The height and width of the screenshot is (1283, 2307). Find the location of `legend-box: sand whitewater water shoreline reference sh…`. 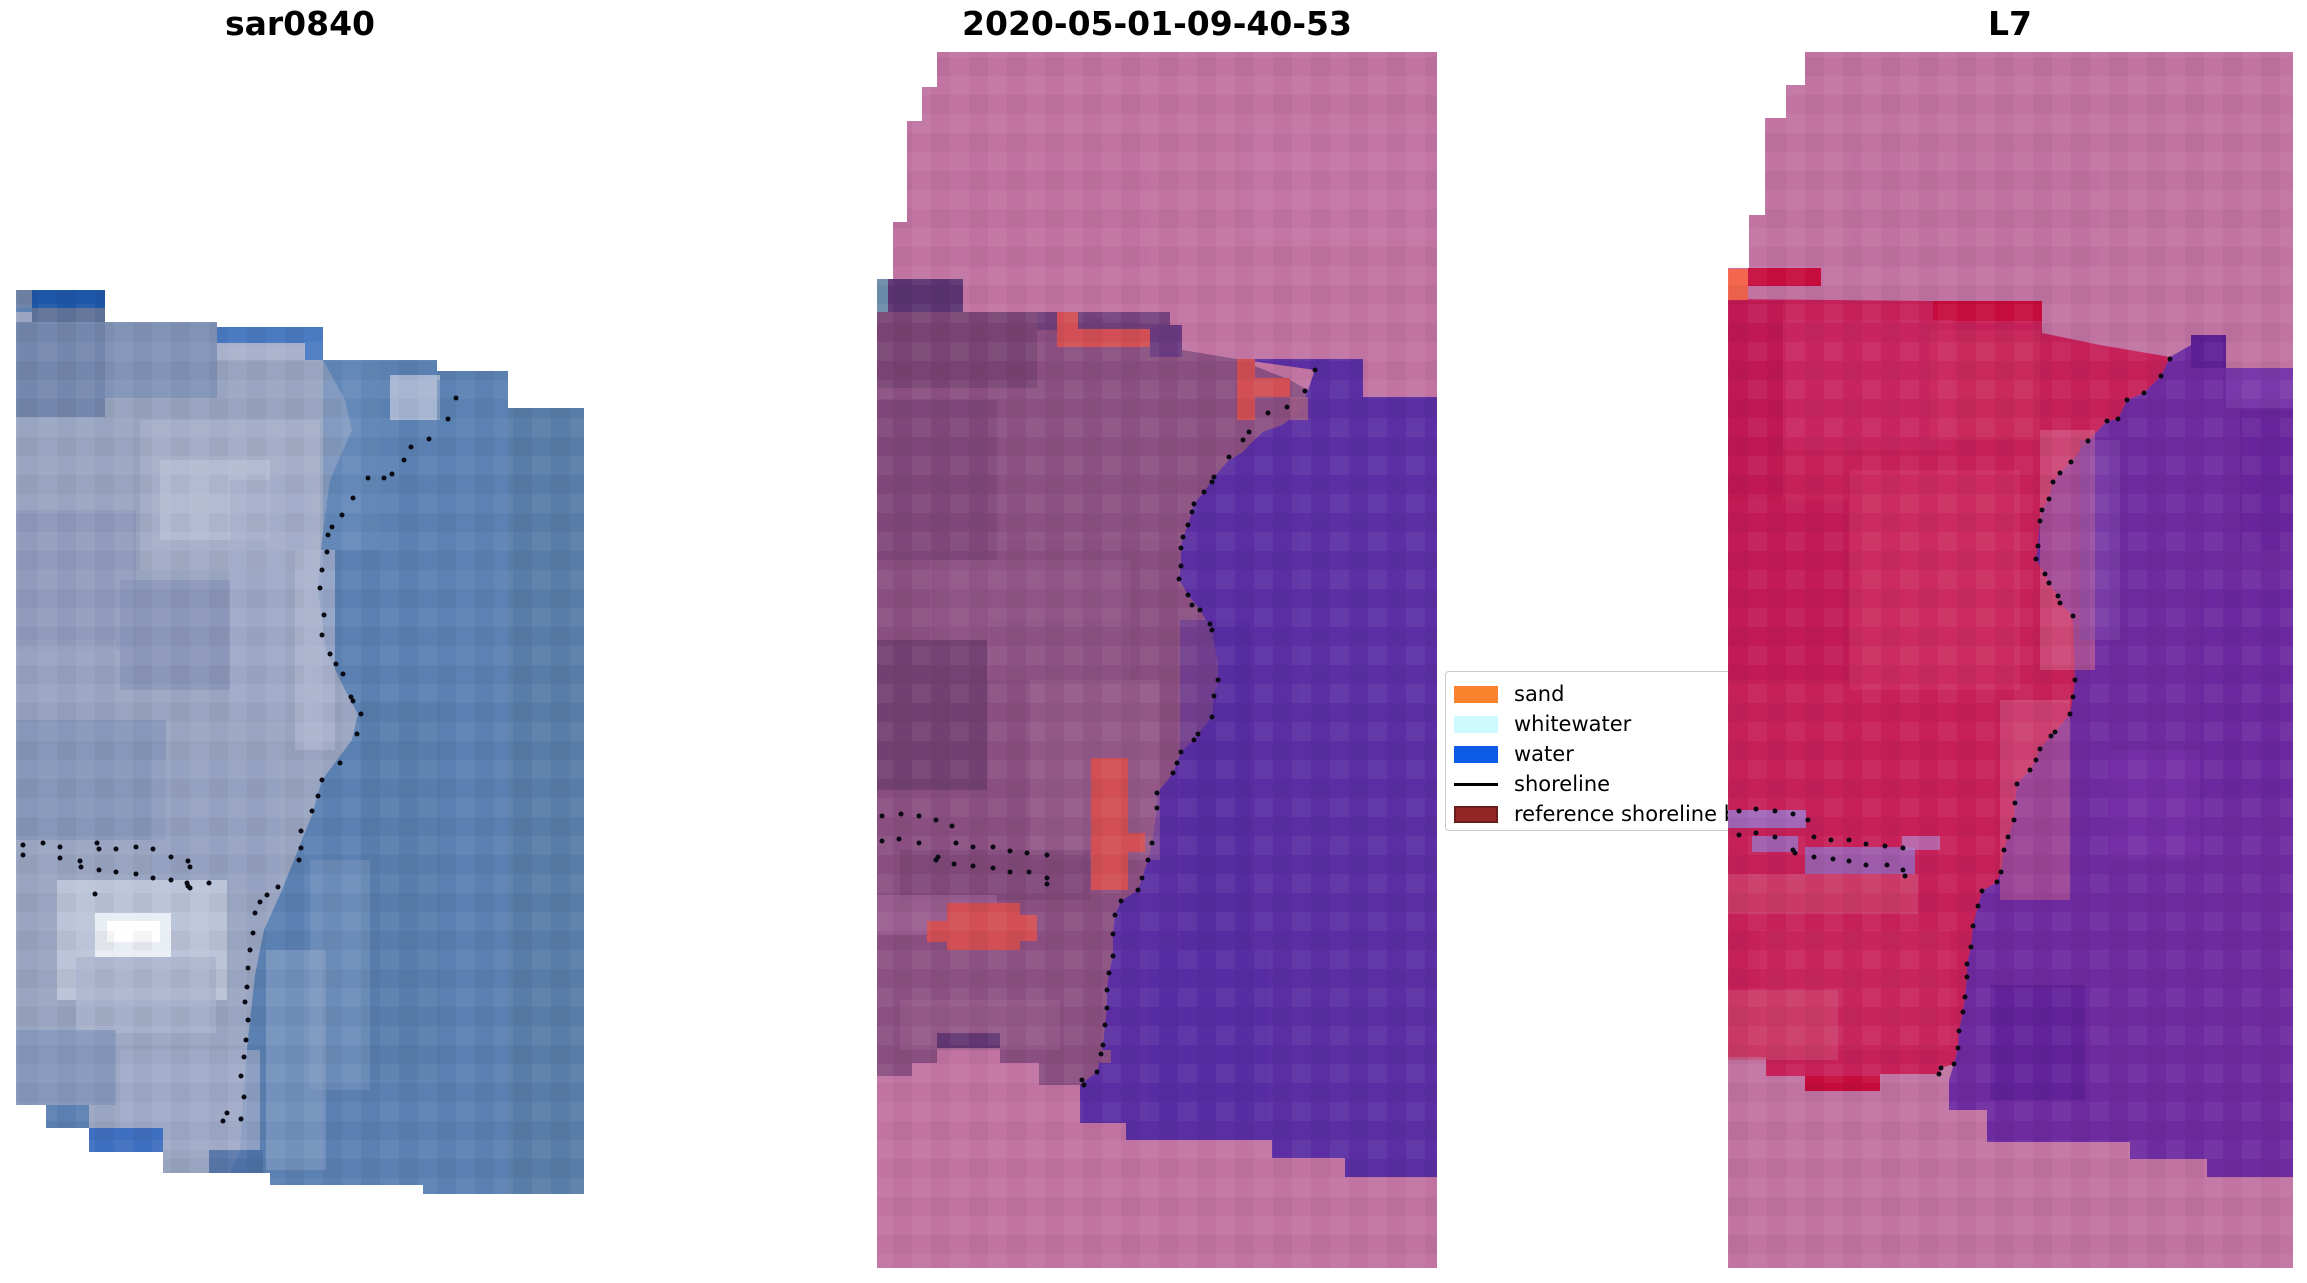

legend-box: sand whitewater water shoreline reference sh… is located at coordinates (1595, 751).